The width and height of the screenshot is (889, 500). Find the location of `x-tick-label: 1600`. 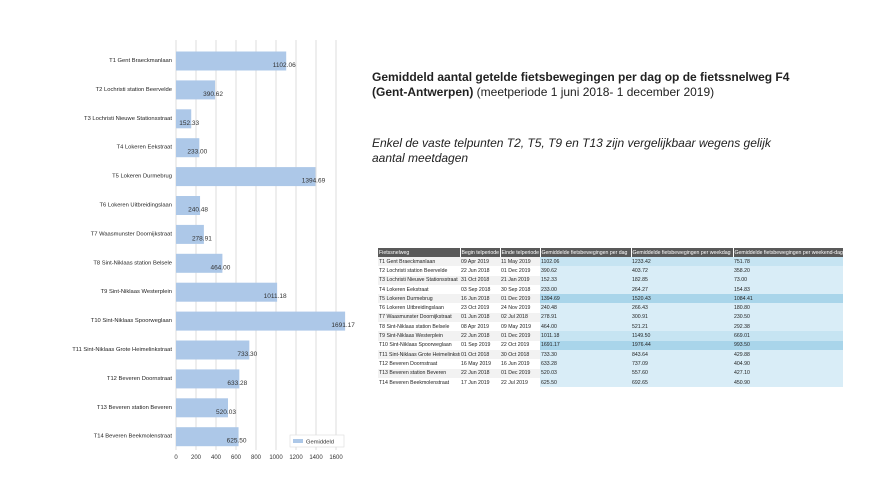

x-tick-label: 1600 is located at coordinates (336, 458).